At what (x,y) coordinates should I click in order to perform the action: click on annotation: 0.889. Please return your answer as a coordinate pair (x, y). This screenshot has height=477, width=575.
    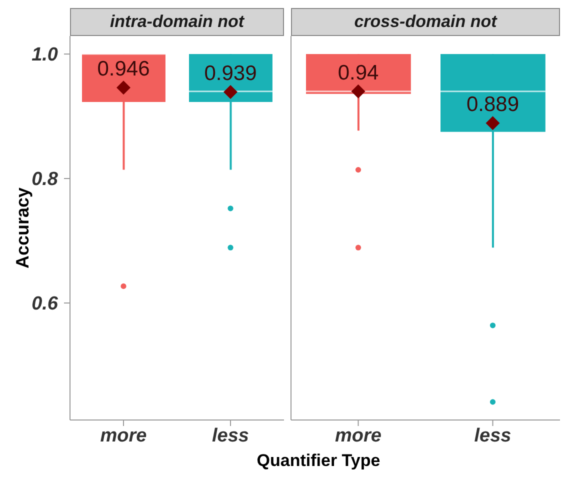
    Looking at the image, I should click on (493, 104).